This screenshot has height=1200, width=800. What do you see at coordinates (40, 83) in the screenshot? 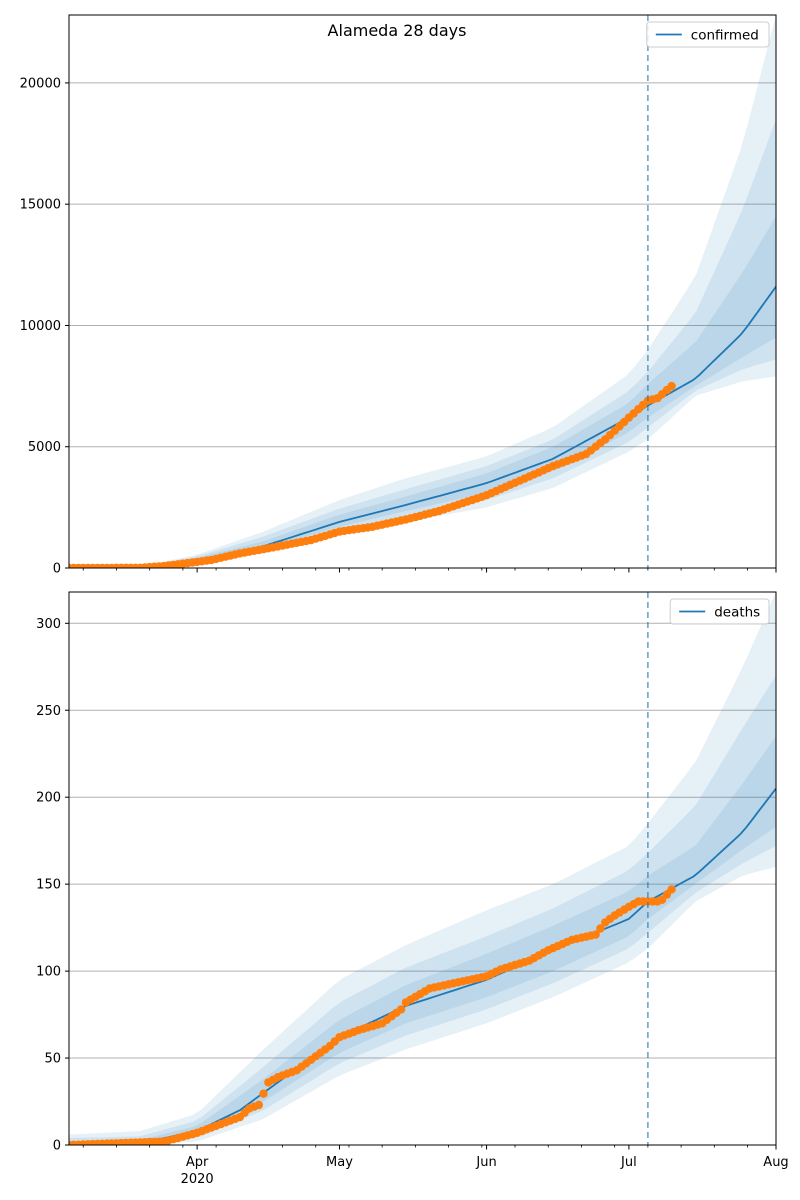
I see `y-tick-label: 20000` at bounding box center [40, 83].